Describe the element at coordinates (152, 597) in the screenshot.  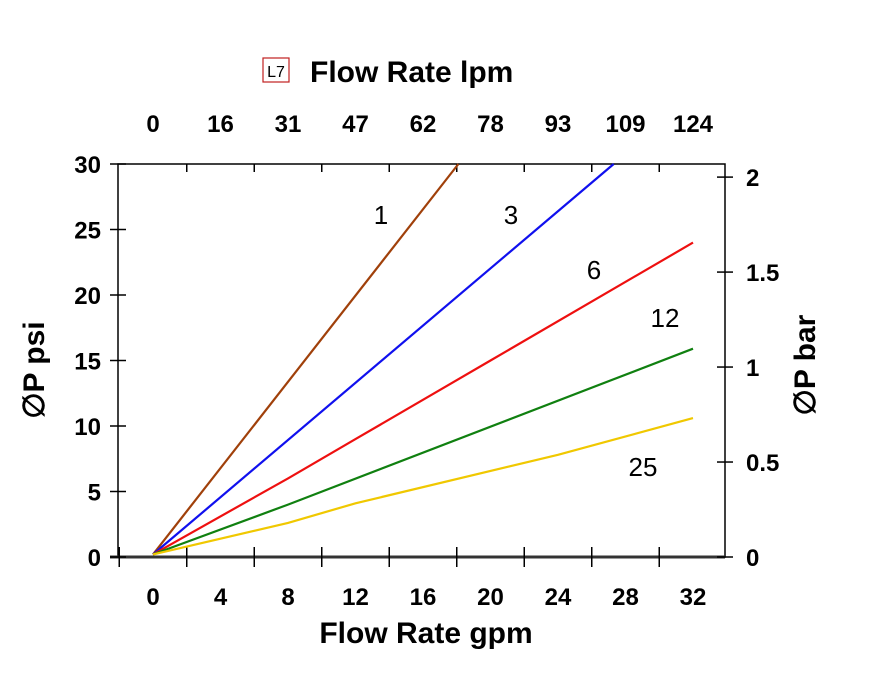
I see `x-tick-label: 0` at that location.